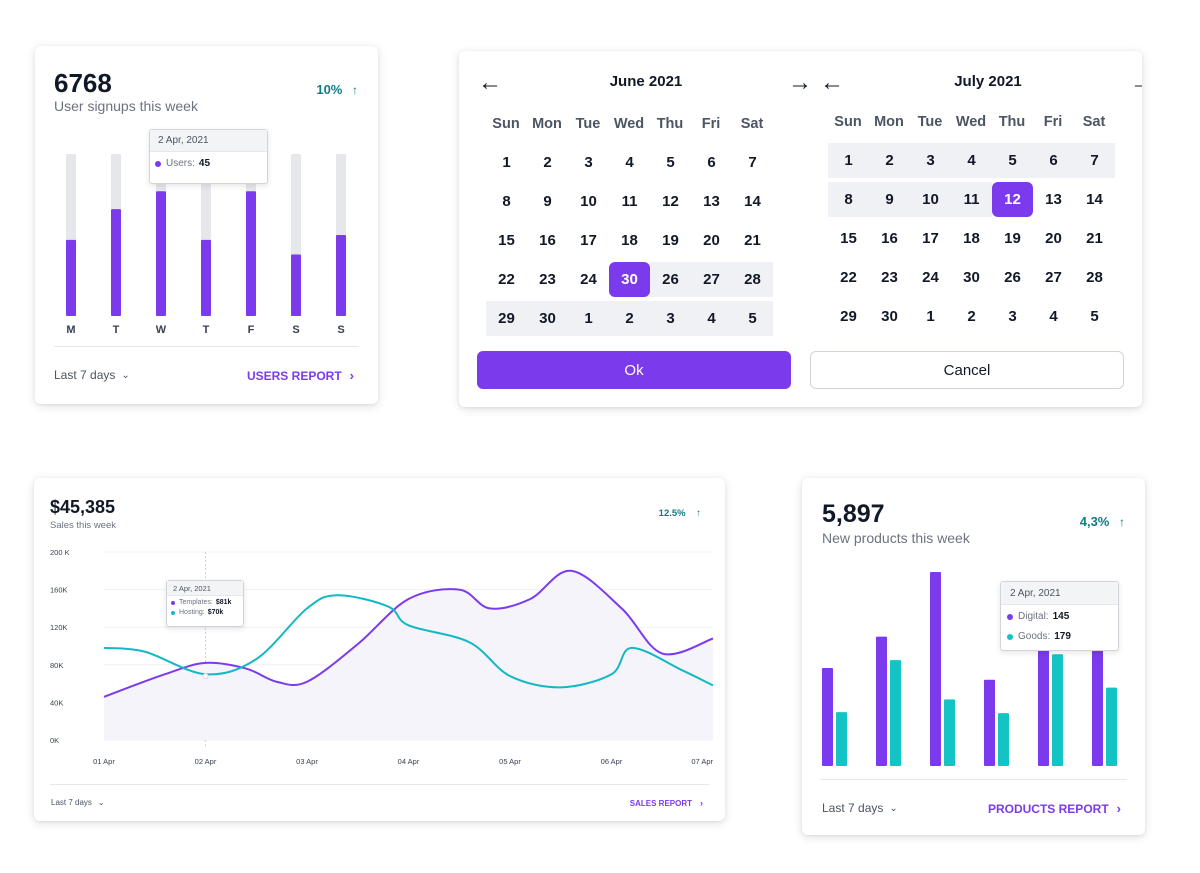 The width and height of the screenshot is (1200, 873). I want to click on ok-button: Ok, so click(634, 370).